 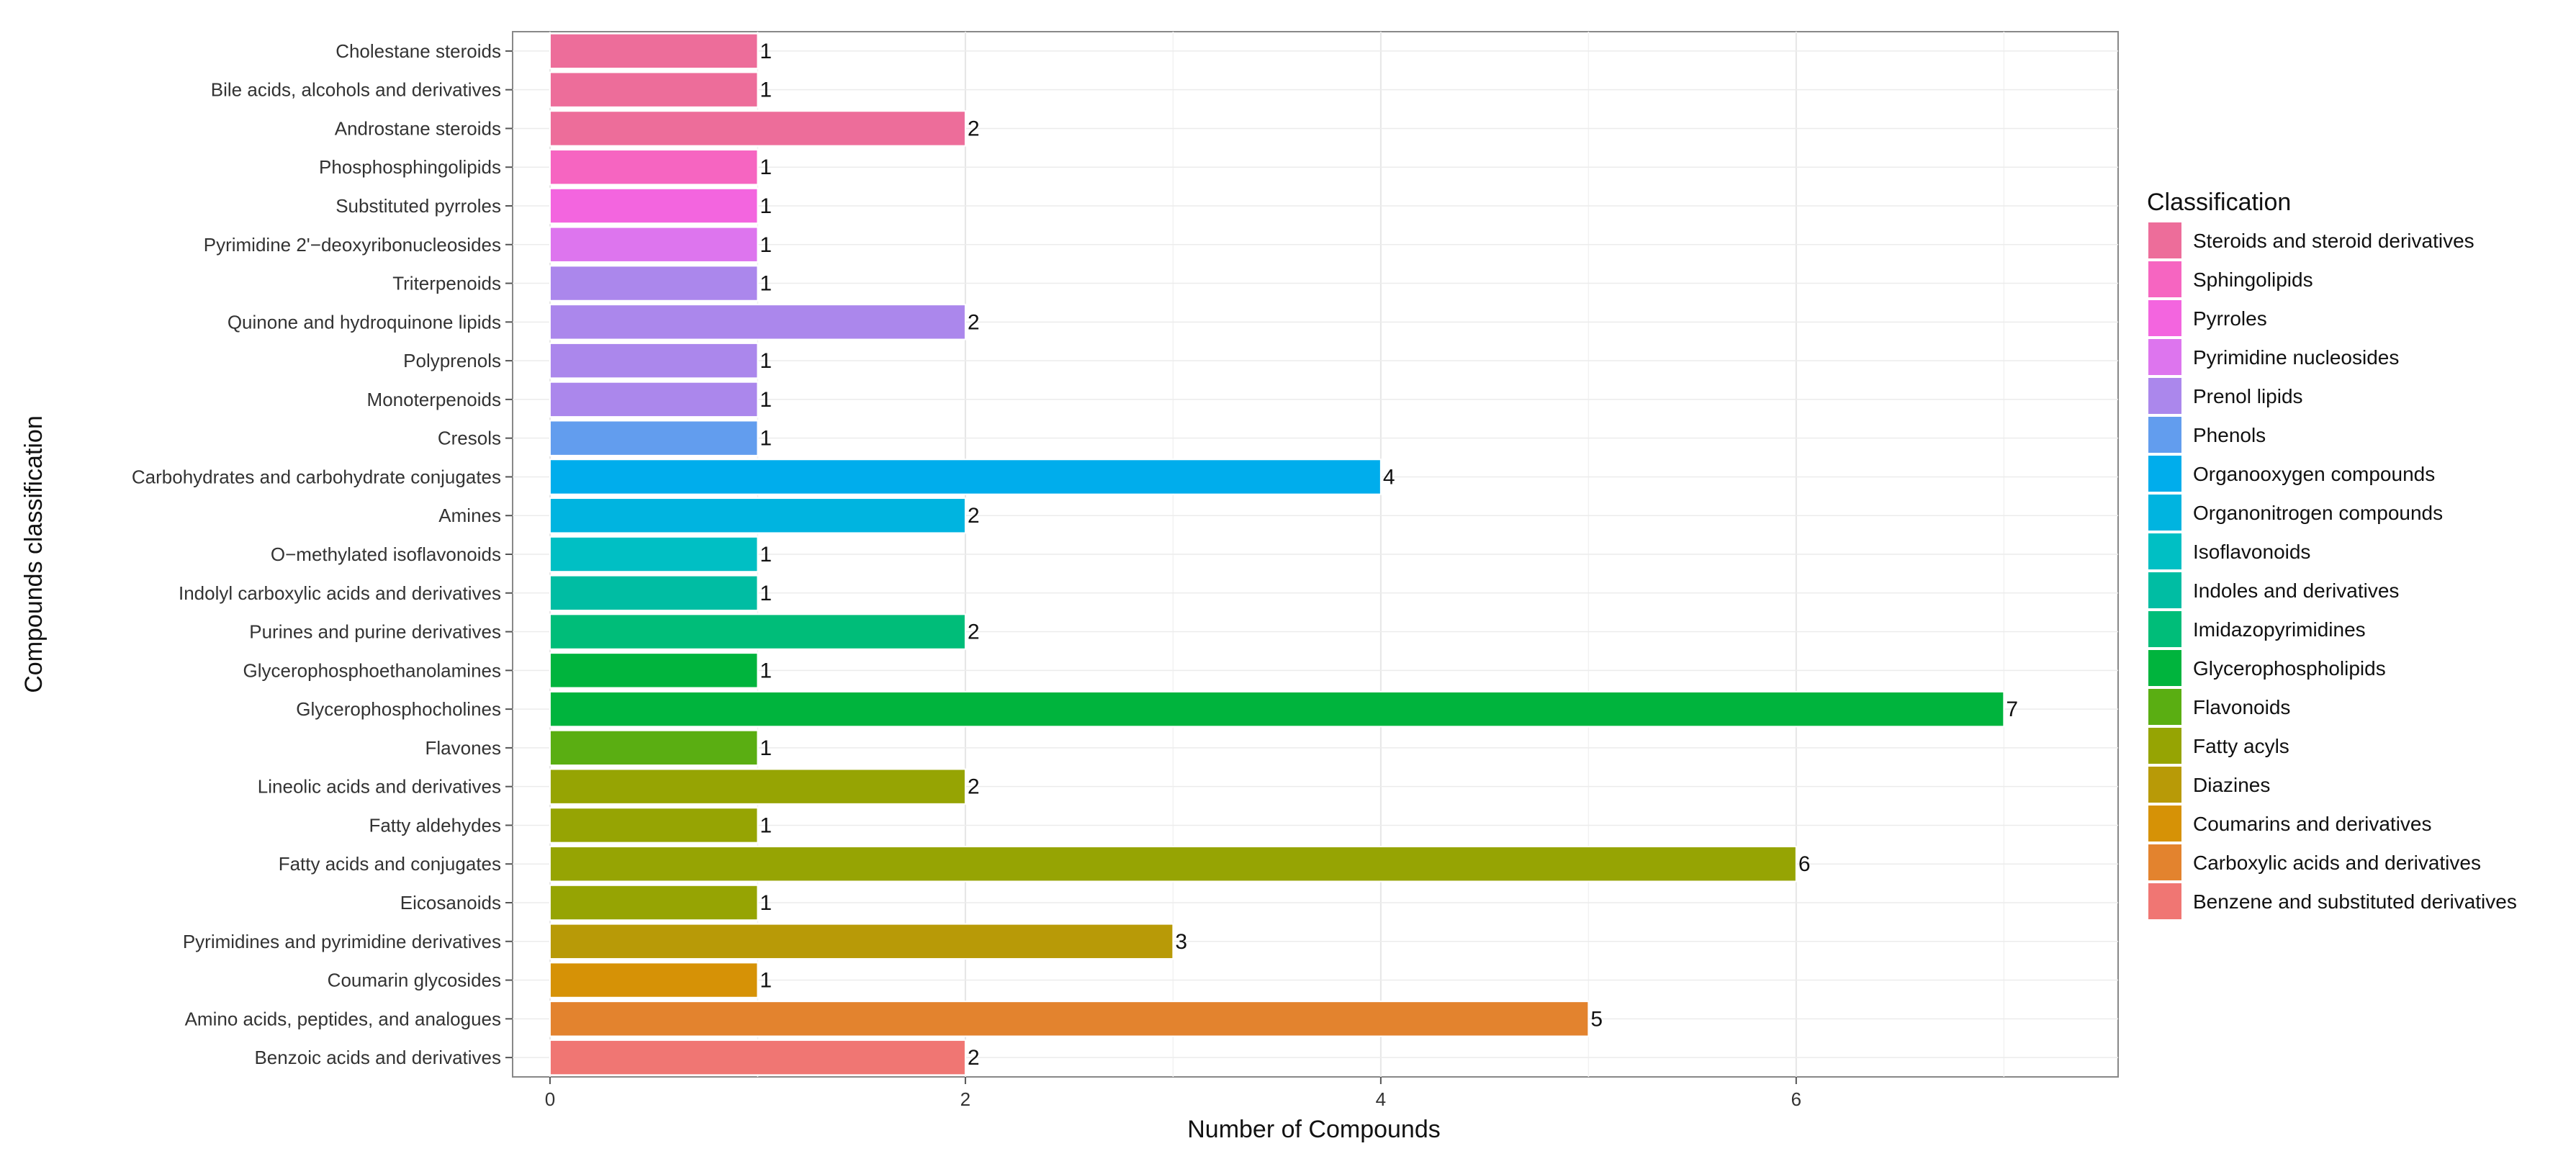 What do you see at coordinates (2296, 590) in the screenshot?
I see `legend-label: Indoles and derivatives` at bounding box center [2296, 590].